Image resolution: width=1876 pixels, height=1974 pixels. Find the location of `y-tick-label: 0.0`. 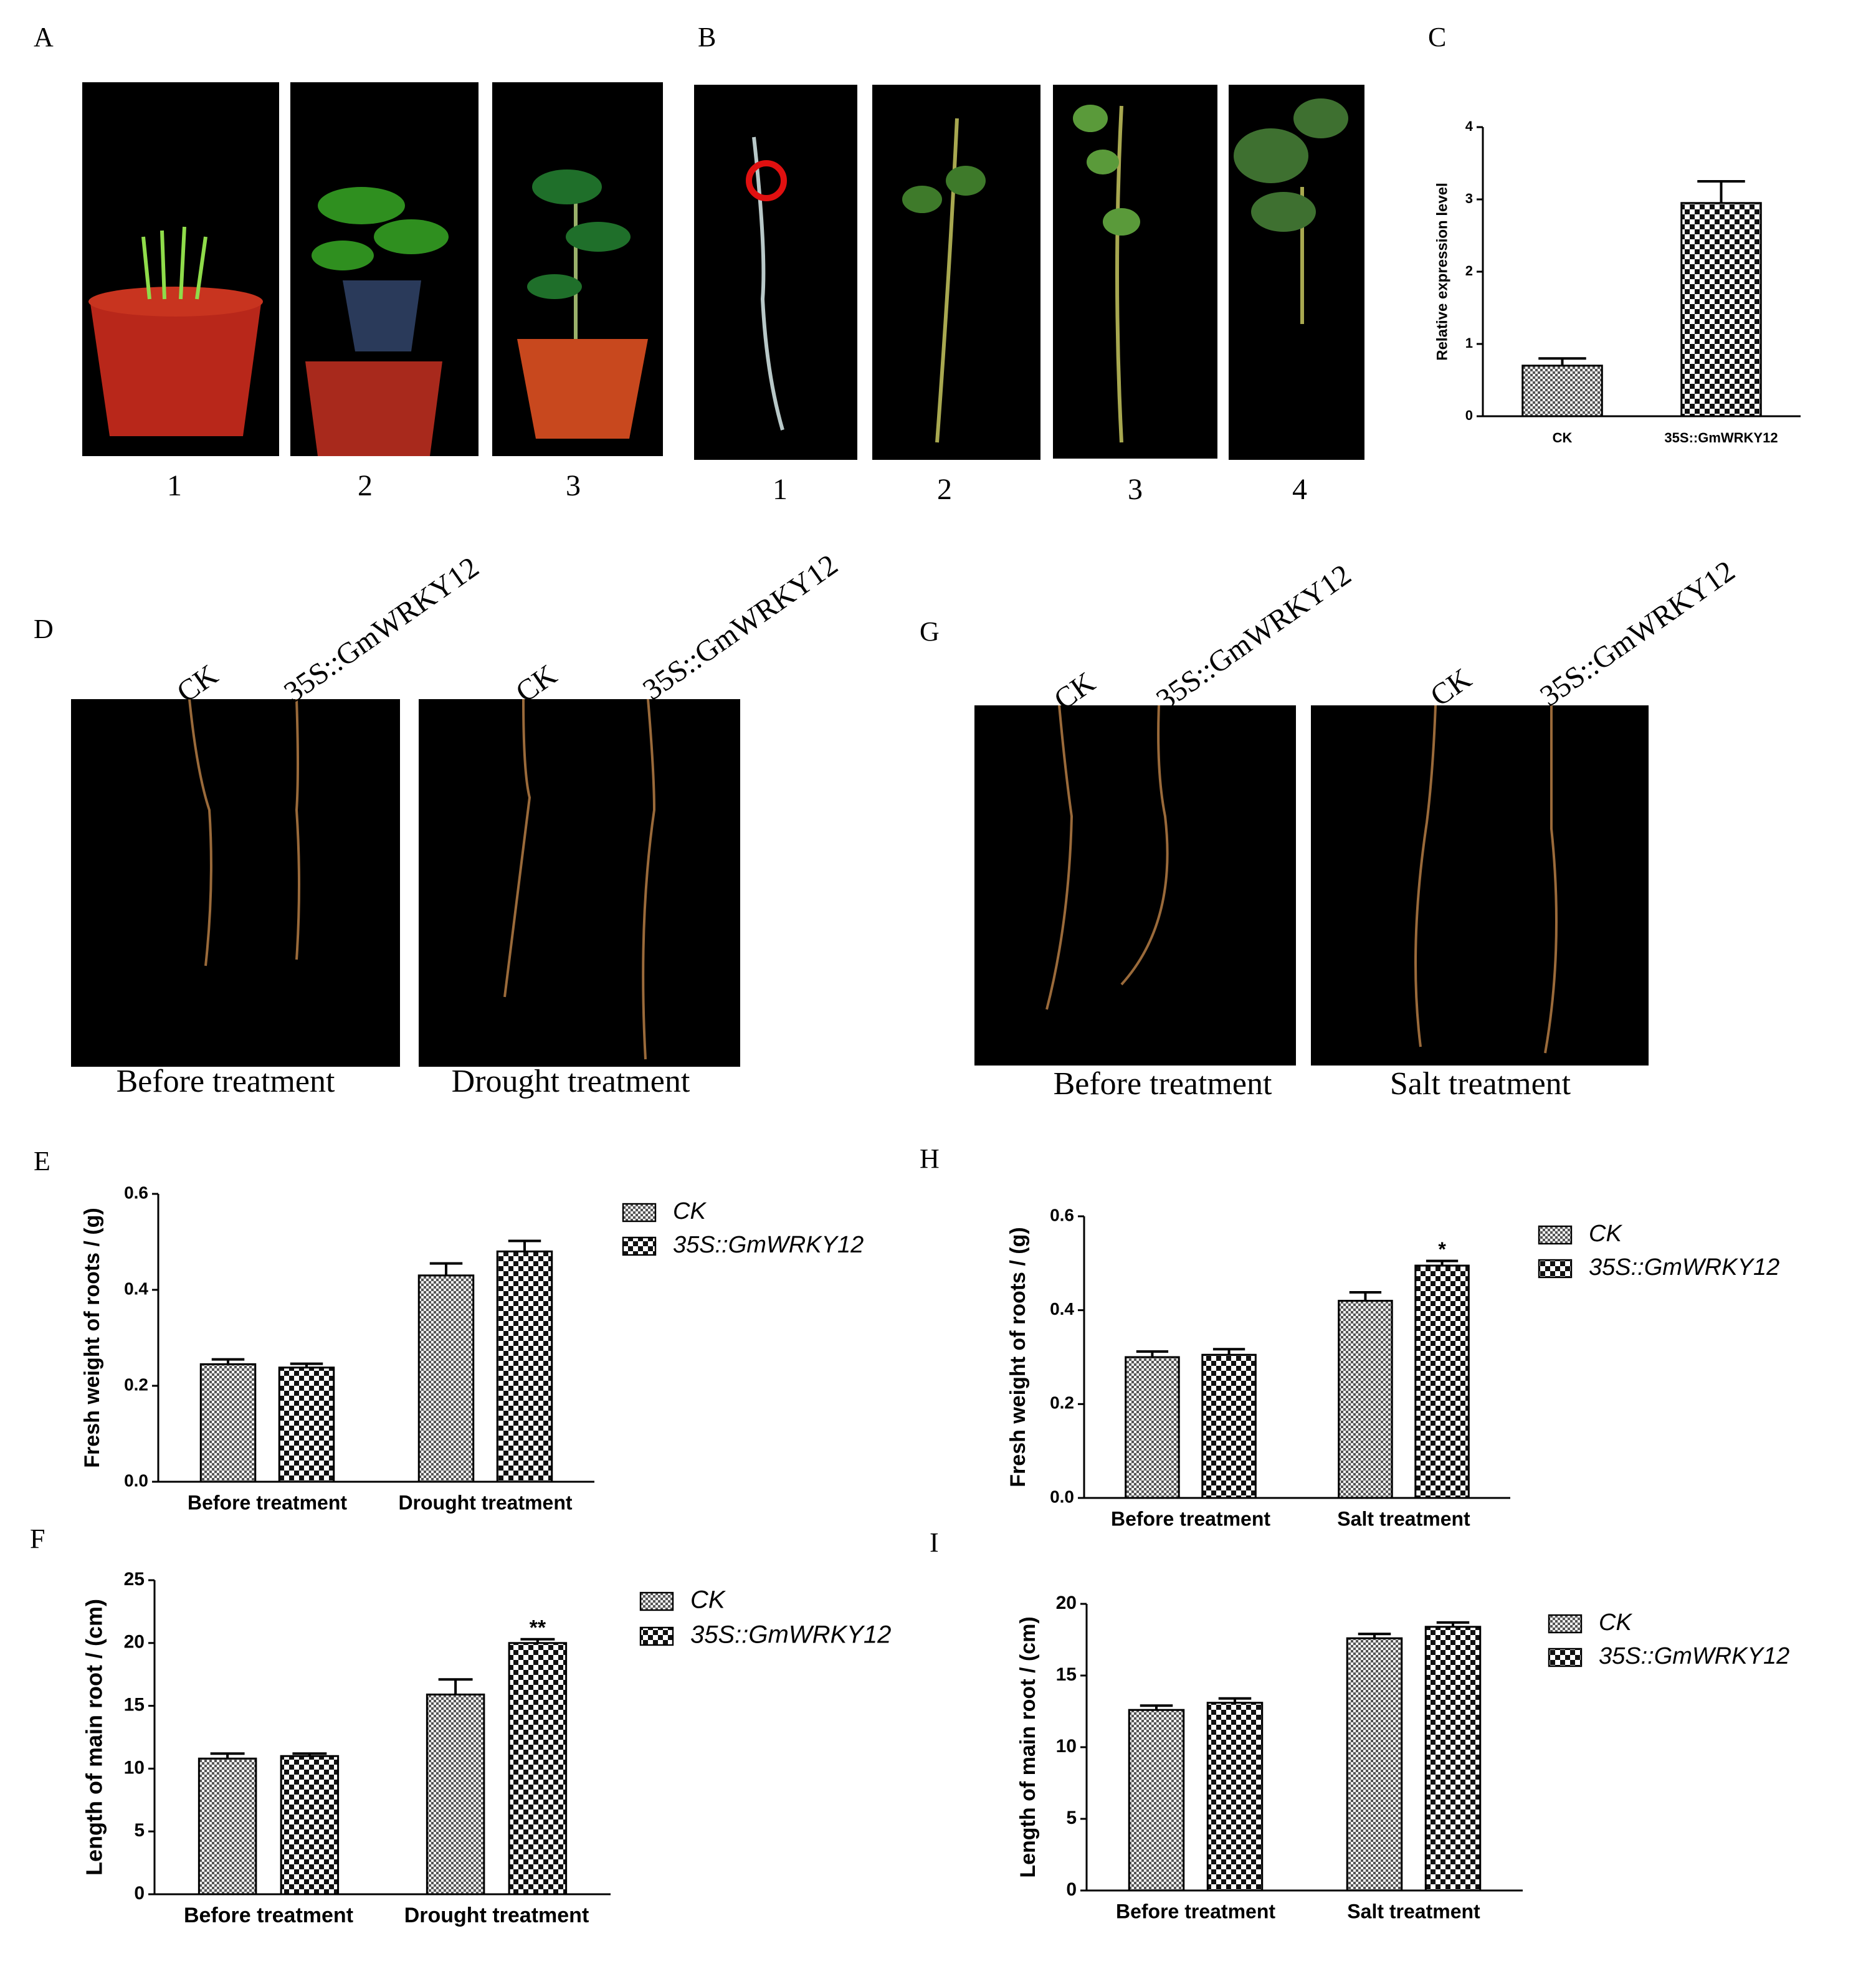

y-tick-label: 0.0 is located at coordinates (1062, 1496).